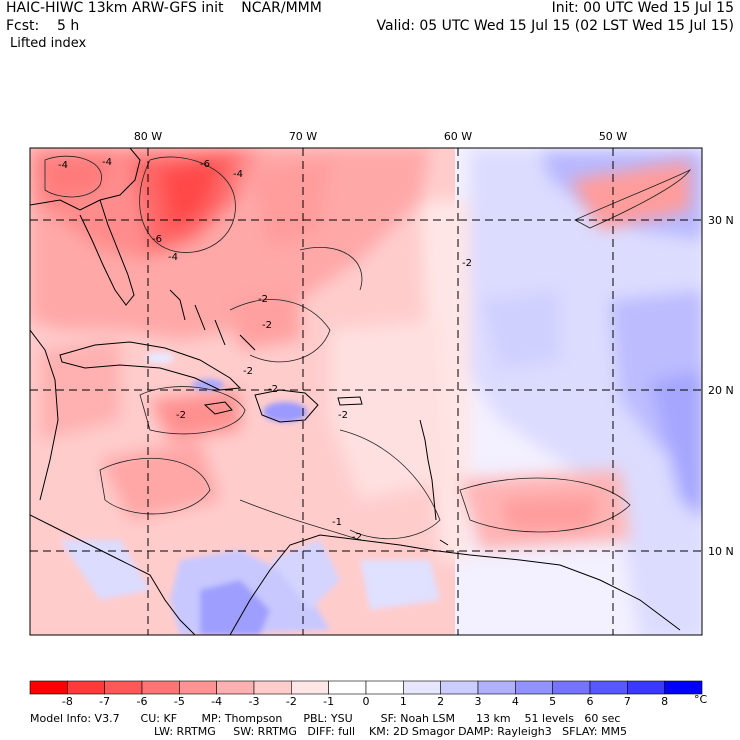 Image resolution: width=740 pixels, height=740 pixels. What do you see at coordinates (179, 701) in the screenshot?
I see `colorbar-label: -5` at bounding box center [179, 701].